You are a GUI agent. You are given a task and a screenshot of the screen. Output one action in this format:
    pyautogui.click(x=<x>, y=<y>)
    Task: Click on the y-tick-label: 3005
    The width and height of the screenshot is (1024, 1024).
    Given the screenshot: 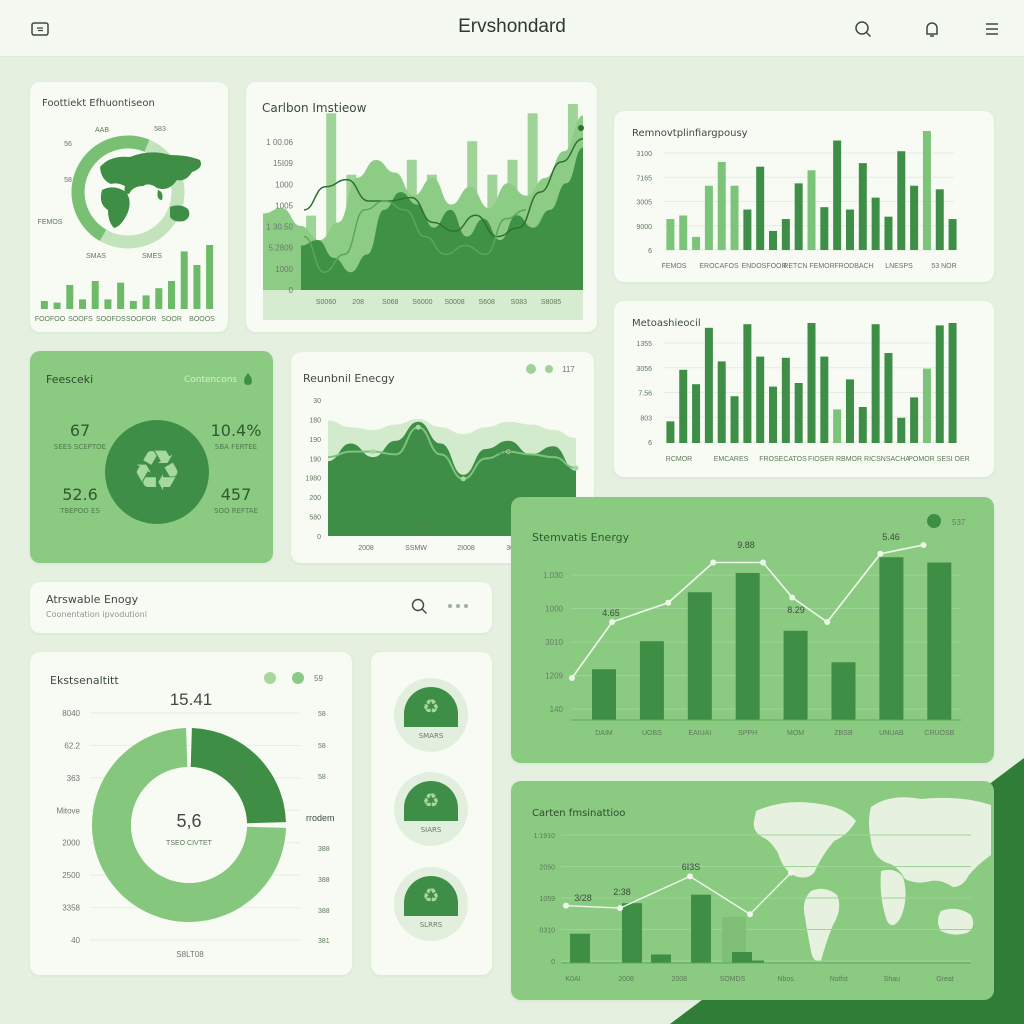 What is the action you would take?
    pyautogui.click(x=644, y=203)
    